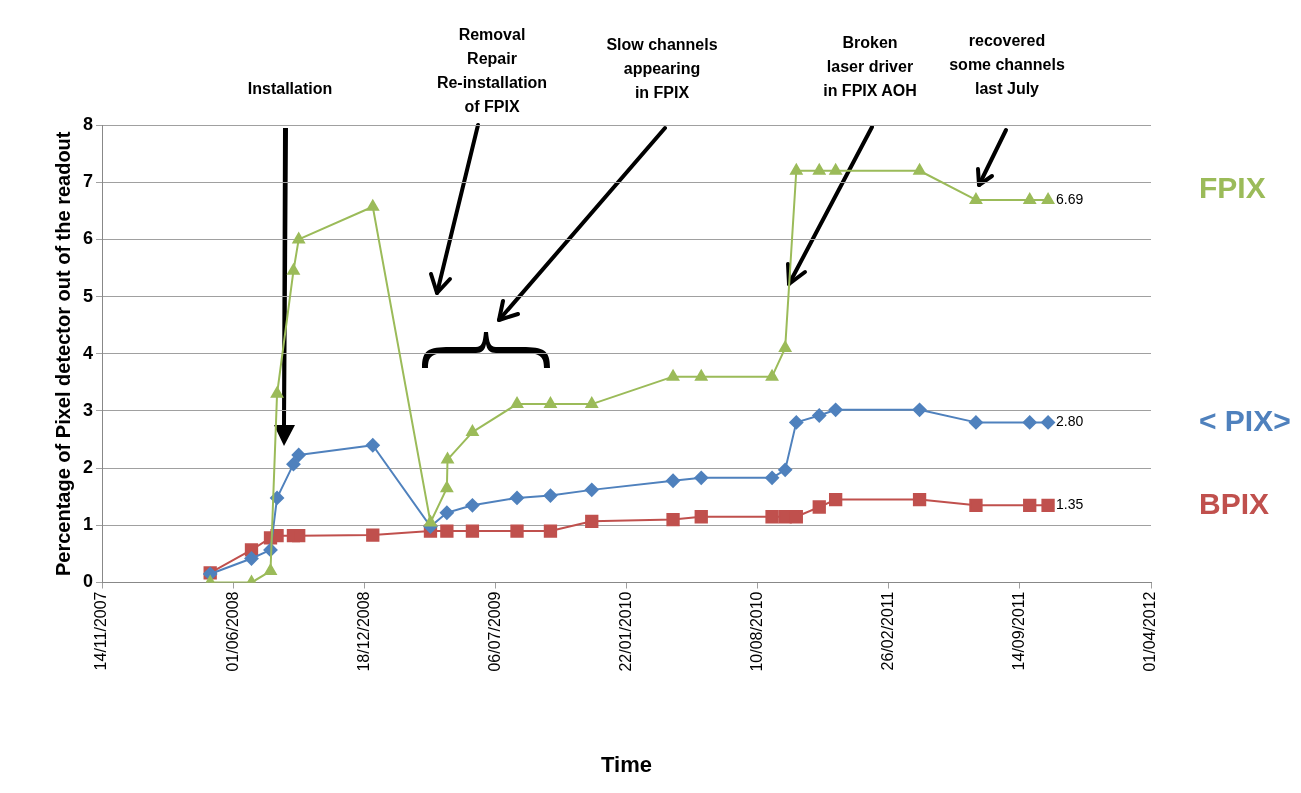 The height and width of the screenshot is (793, 1301). What do you see at coordinates (662, 69) in the screenshot?
I see `text: Slow channels appearing in FPIX` at bounding box center [662, 69].